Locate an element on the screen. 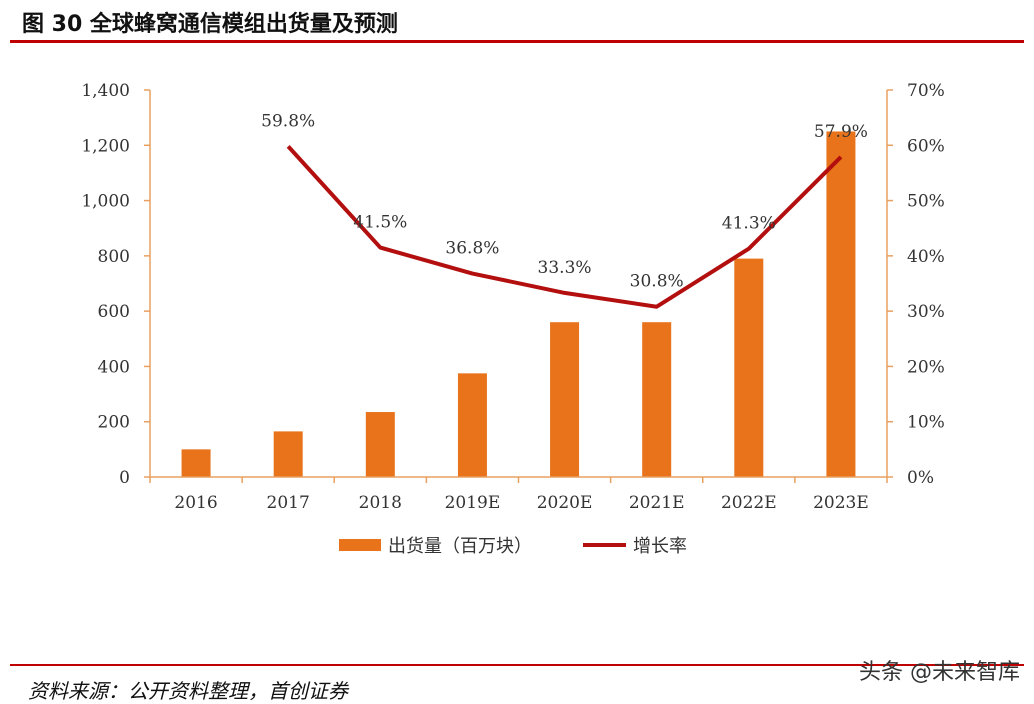 Image resolution: width=1034 pixels, height=704 pixels. line-data-label: 41.5% is located at coordinates (380, 223).